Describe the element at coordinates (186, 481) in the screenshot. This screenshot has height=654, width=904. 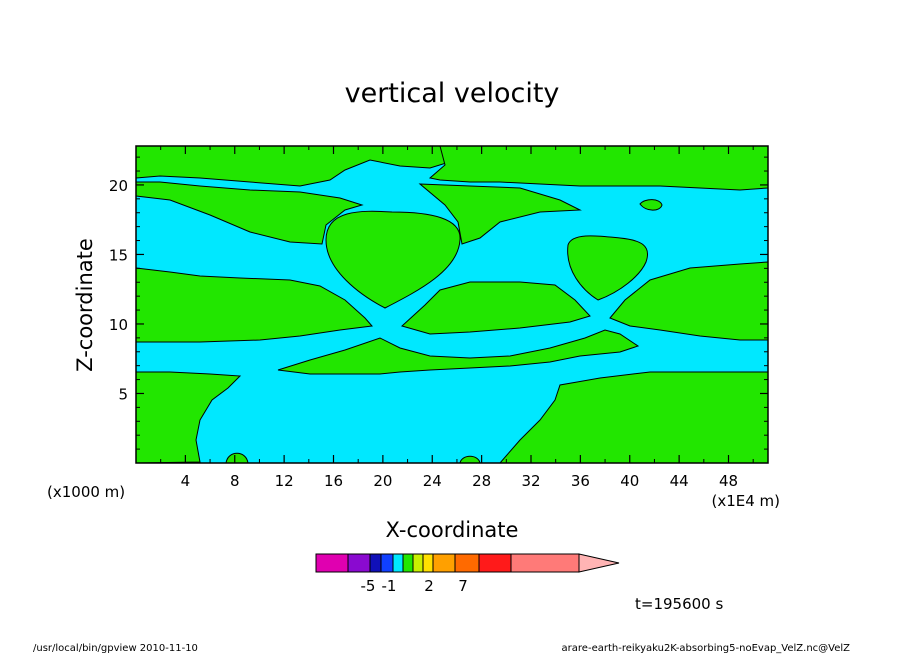
I see `x-tick-label: 4` at that location.